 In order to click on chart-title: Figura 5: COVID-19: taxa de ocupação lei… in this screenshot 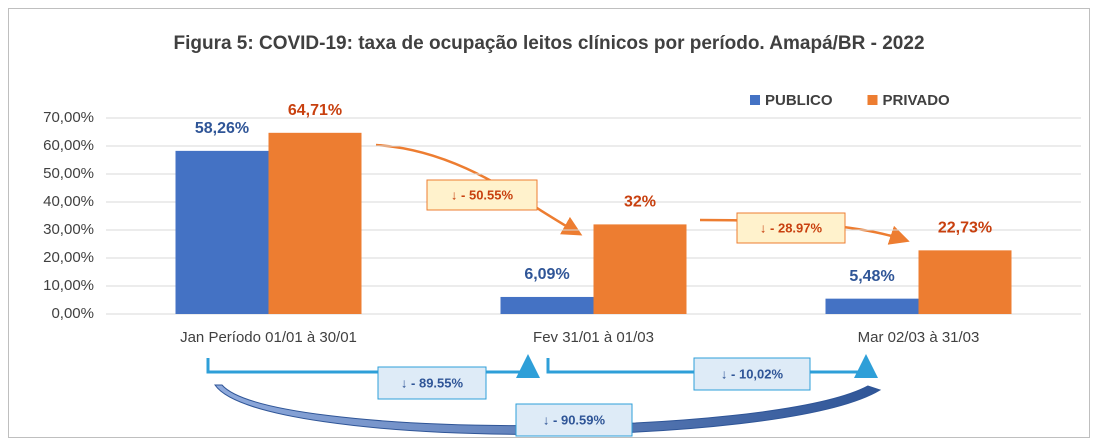, I will do `click(548, 43)`.